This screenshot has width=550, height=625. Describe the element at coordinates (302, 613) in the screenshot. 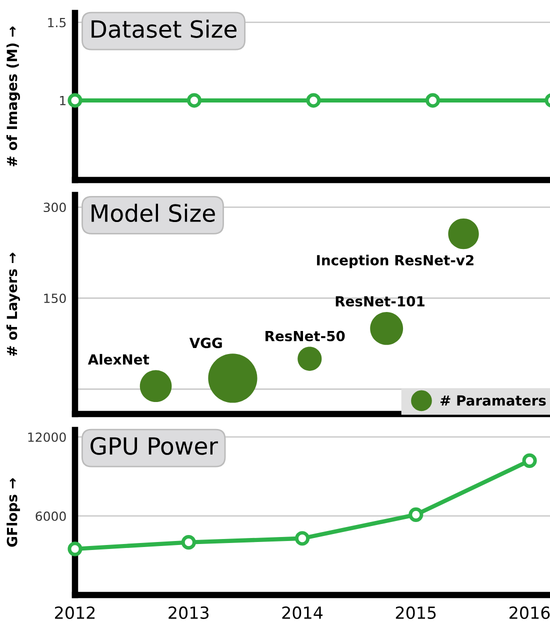

I see `x-tick-label: 2014` at that location.